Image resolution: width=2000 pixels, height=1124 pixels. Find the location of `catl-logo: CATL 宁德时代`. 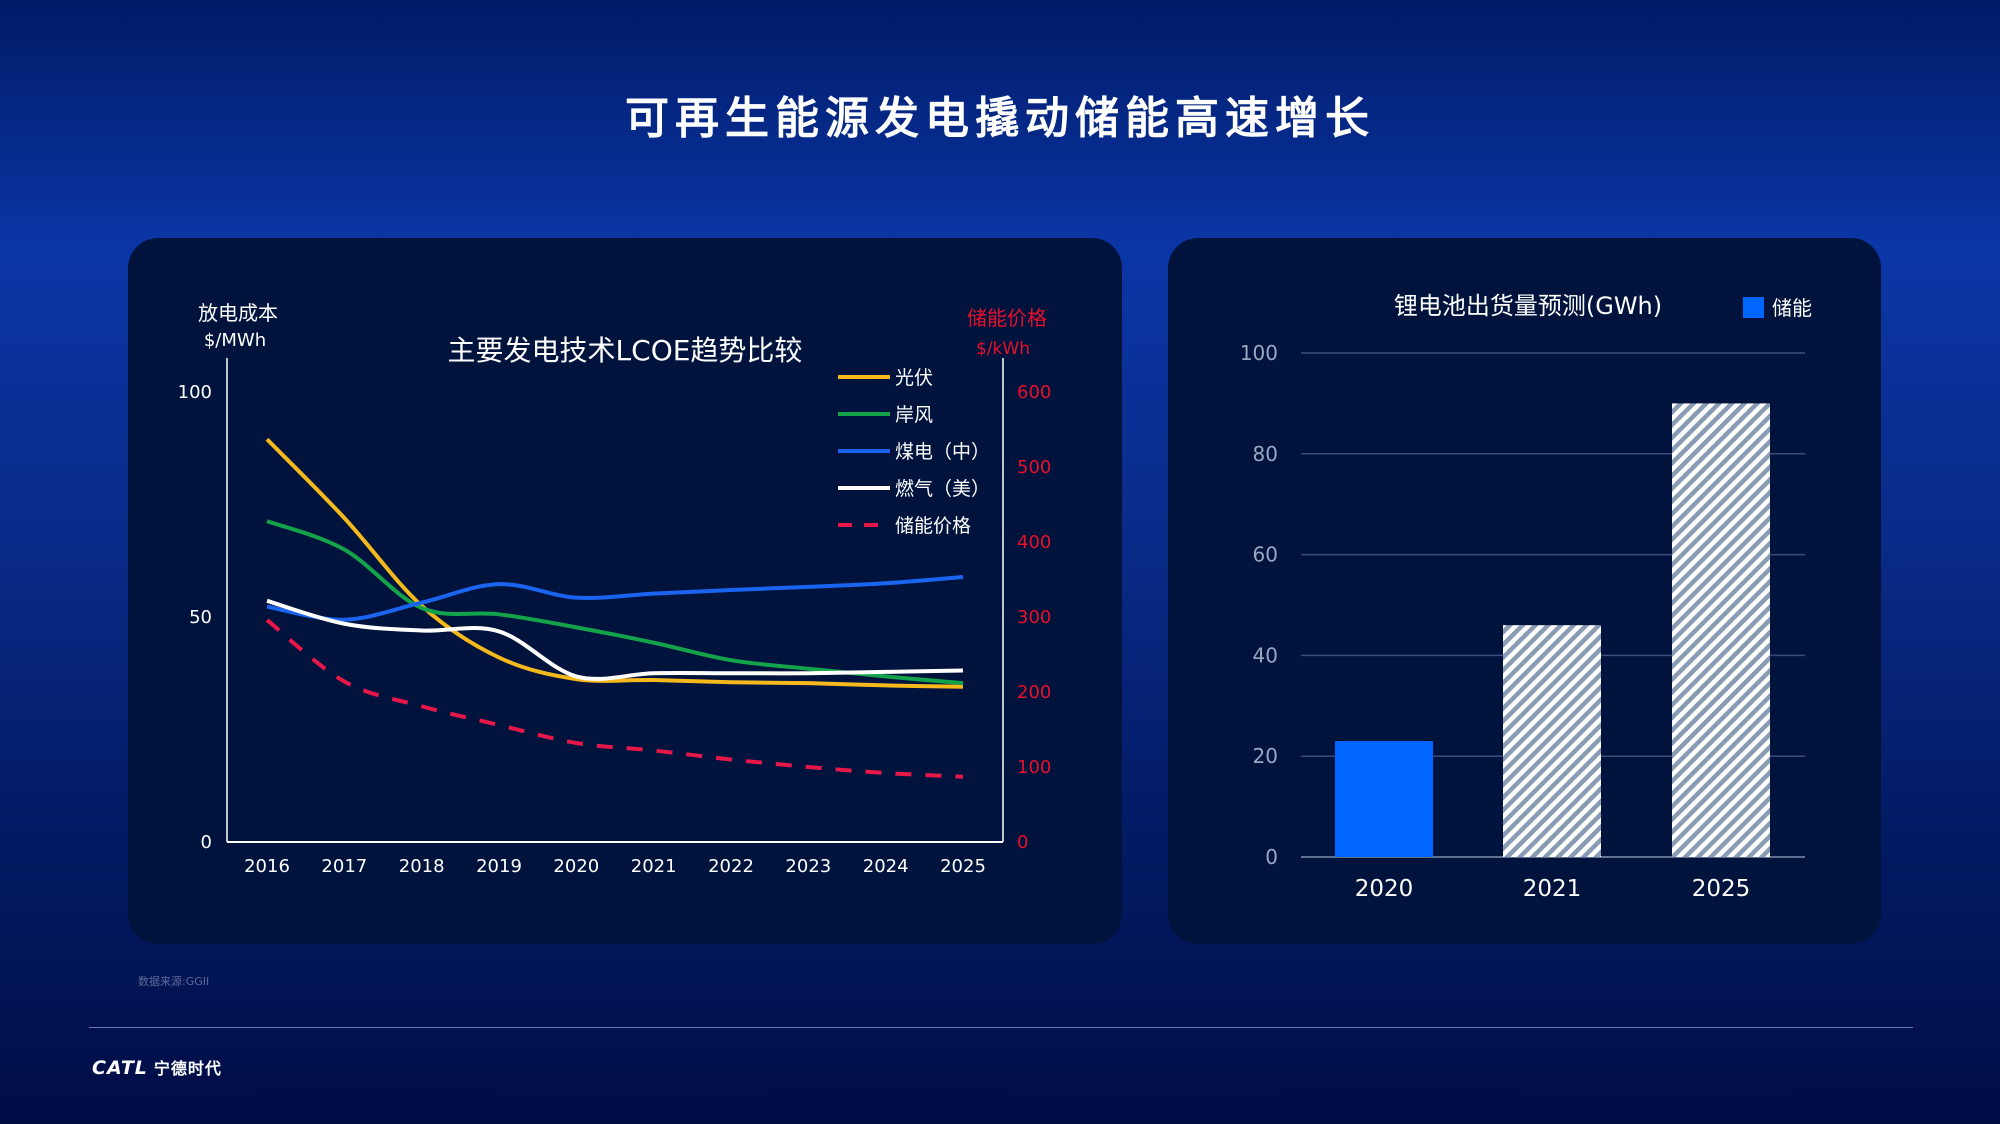

catl-logo: CATL 宁德时代 is located at coordinates (157, 1067).